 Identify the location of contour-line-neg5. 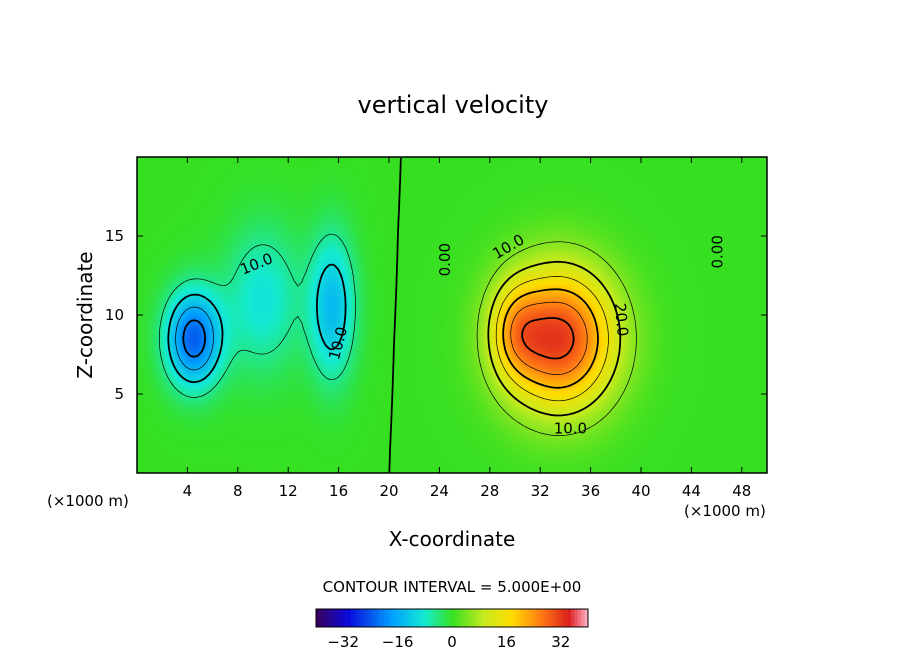
(257, 315).